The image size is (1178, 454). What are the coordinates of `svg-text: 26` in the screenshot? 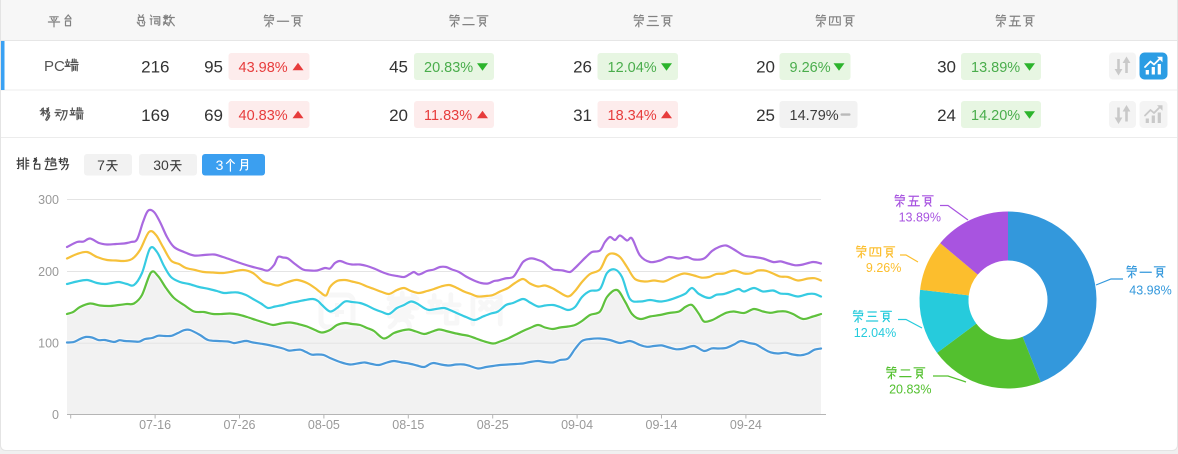 It's located at (582, 67).